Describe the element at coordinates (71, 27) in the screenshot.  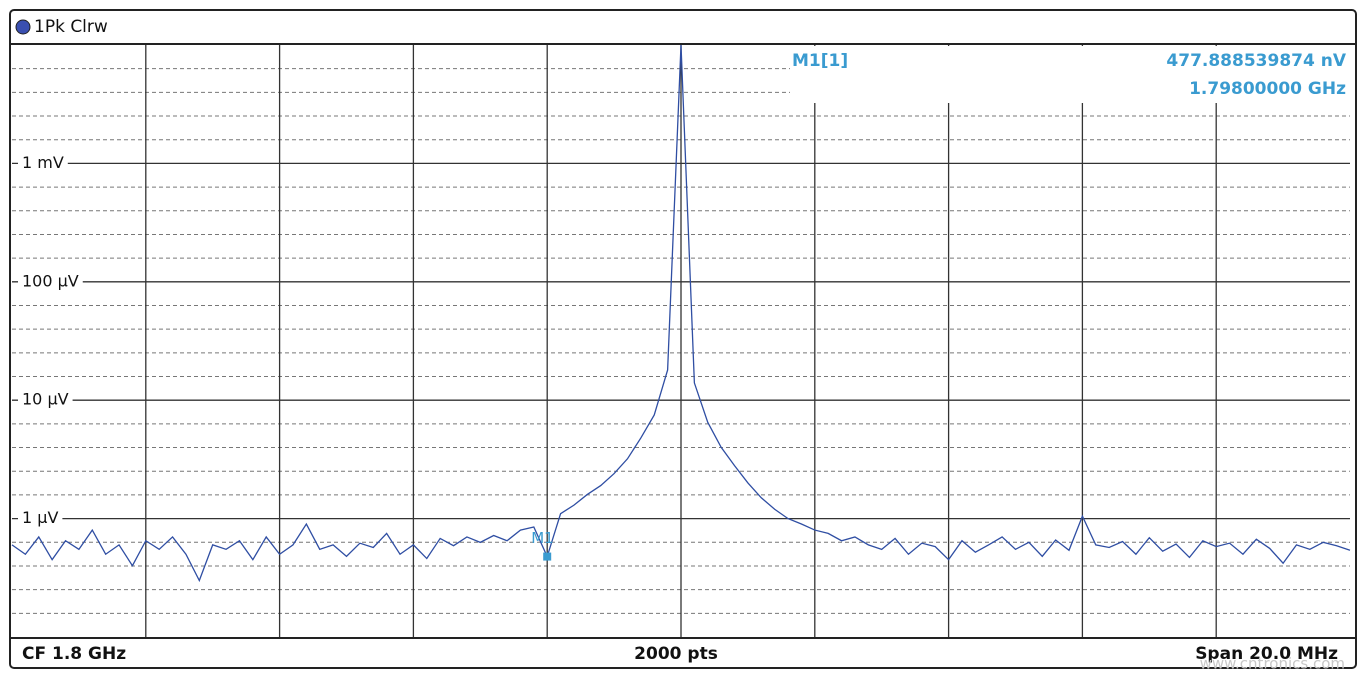
I see `trace-label: 1Pk Clrw` at that location.